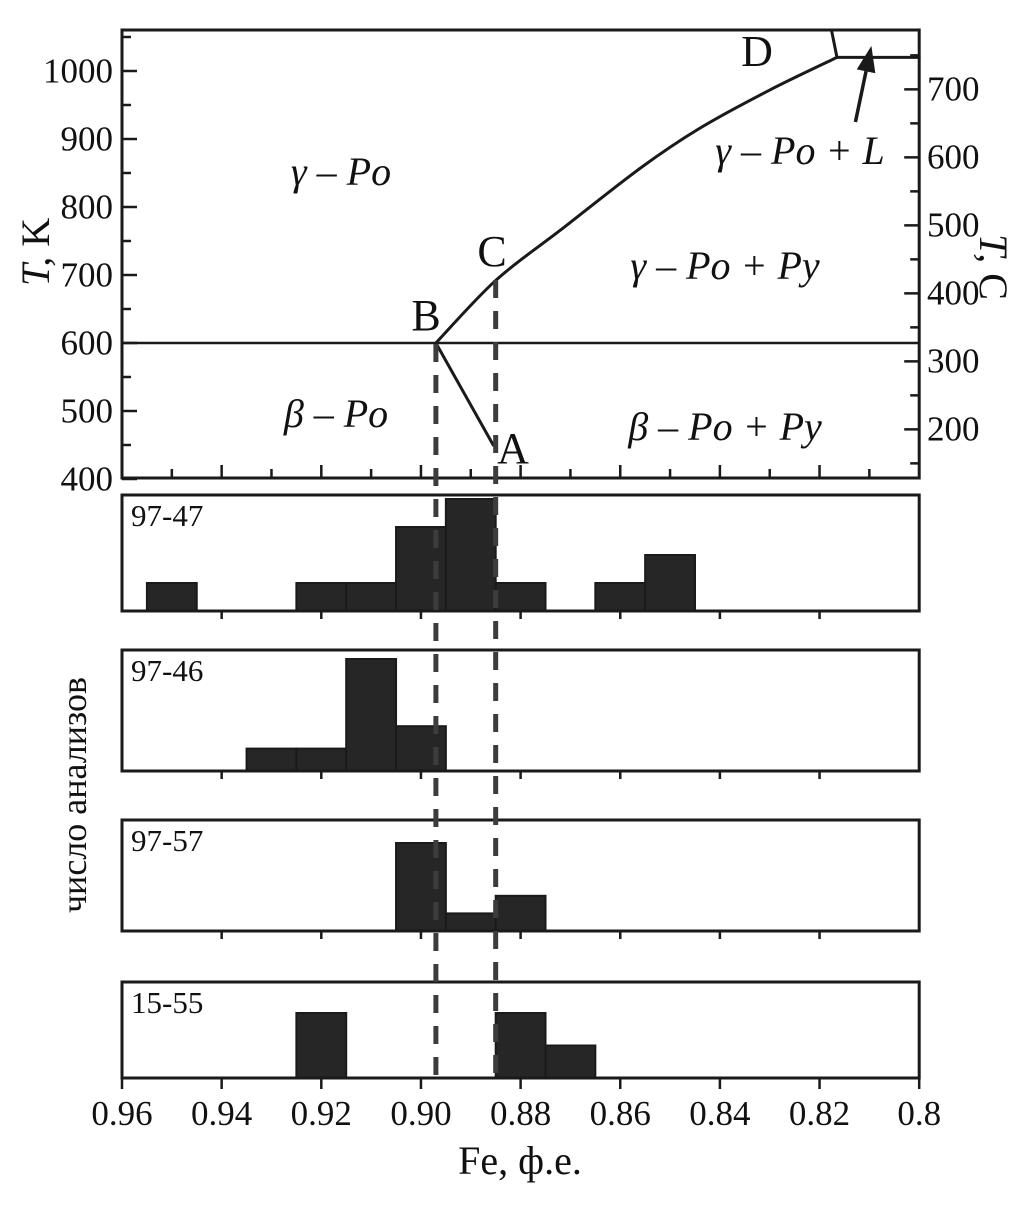  What do you see at coordinates (520, 1160) in the screenshot?
I see `x-axis-title: Fe, ф.е.` at bounding box center [520, 1160].